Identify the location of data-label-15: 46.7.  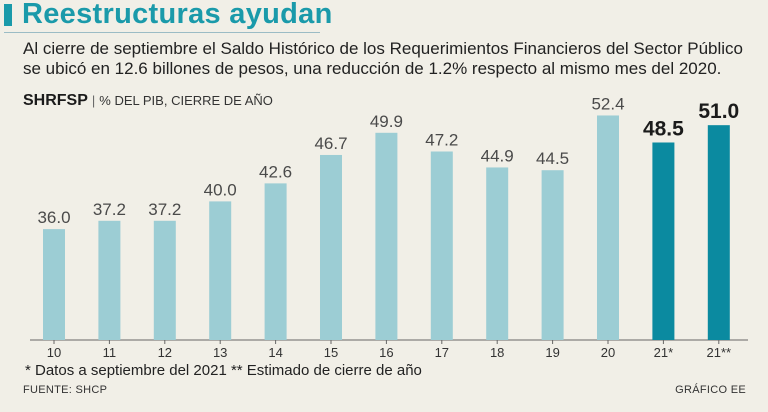
(330, 143).